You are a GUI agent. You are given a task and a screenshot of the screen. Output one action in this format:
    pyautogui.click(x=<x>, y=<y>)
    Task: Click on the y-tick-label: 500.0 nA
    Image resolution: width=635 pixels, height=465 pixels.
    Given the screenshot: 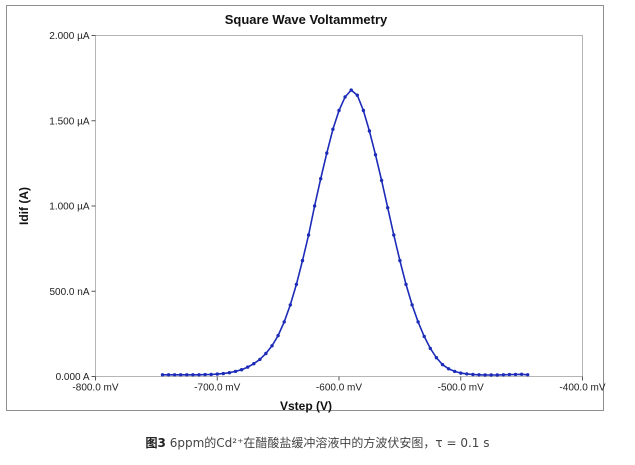 What is the action you would take?
    pyautogui.click(x=69, y=292)
    